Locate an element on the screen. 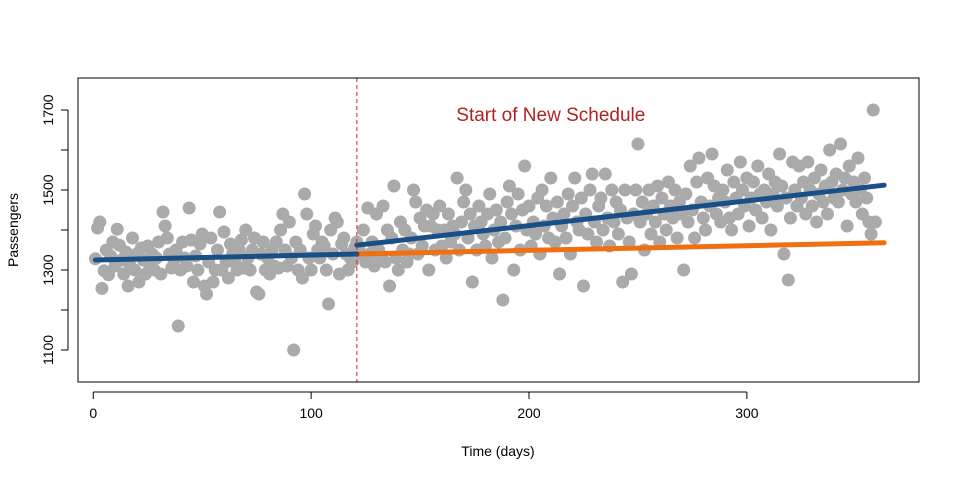  x-axis: 0 100 200 300 is located at coordinates (424, 406).